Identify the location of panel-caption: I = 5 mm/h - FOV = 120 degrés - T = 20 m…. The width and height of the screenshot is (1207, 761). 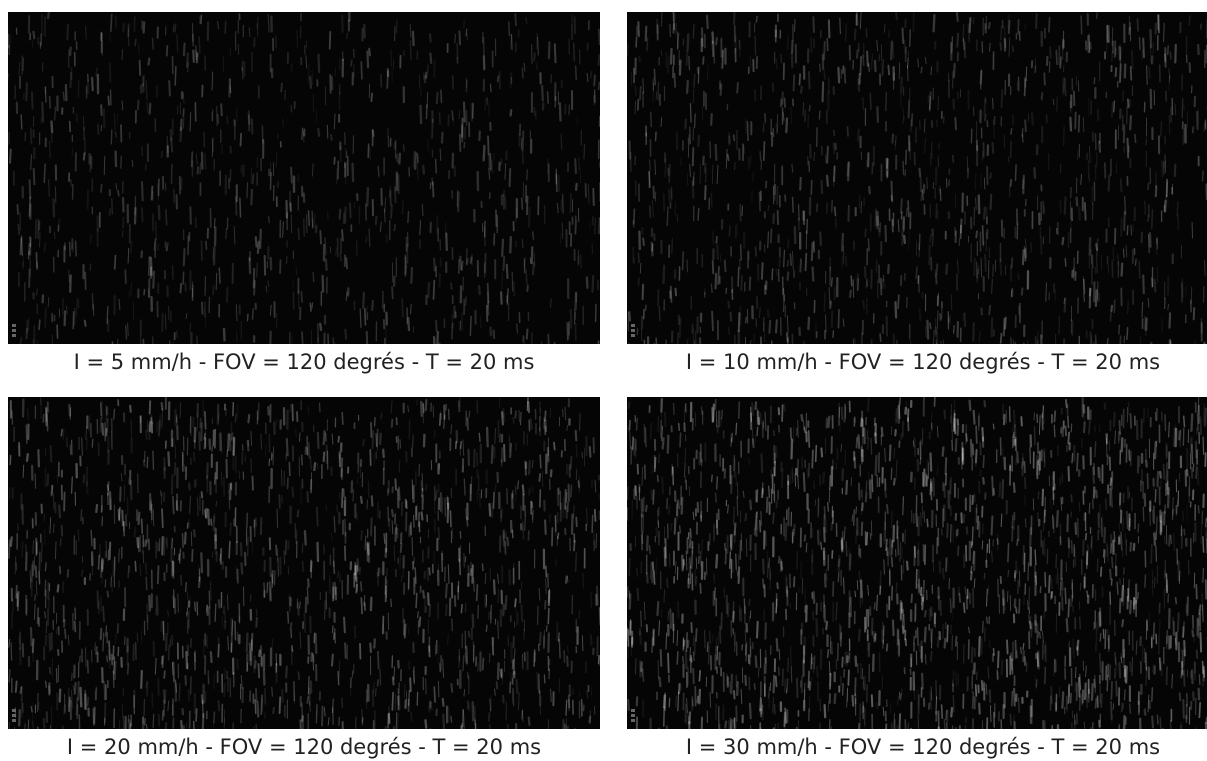
(304, 362).